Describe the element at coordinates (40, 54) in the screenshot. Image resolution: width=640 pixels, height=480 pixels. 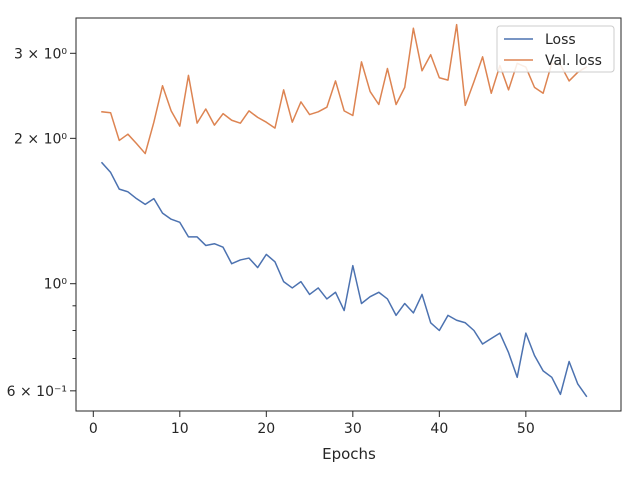
I see `y-tick-label: 3 × 10⁰` at that location.